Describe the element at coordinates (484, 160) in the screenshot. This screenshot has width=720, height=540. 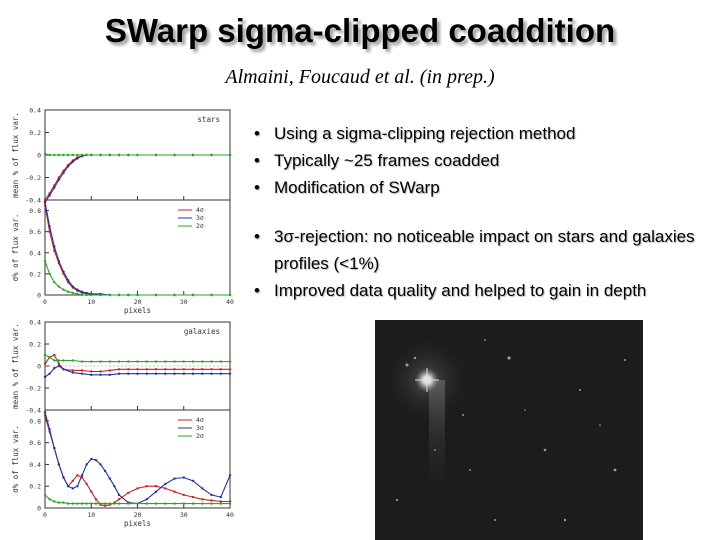
I see `bullet-item: Typically ~25 frames coadded` at that location.